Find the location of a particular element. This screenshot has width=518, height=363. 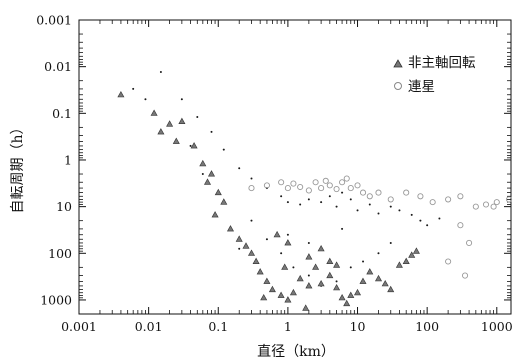

y-axis-label: 自転周期（h） is located at coordinates (18, 166).